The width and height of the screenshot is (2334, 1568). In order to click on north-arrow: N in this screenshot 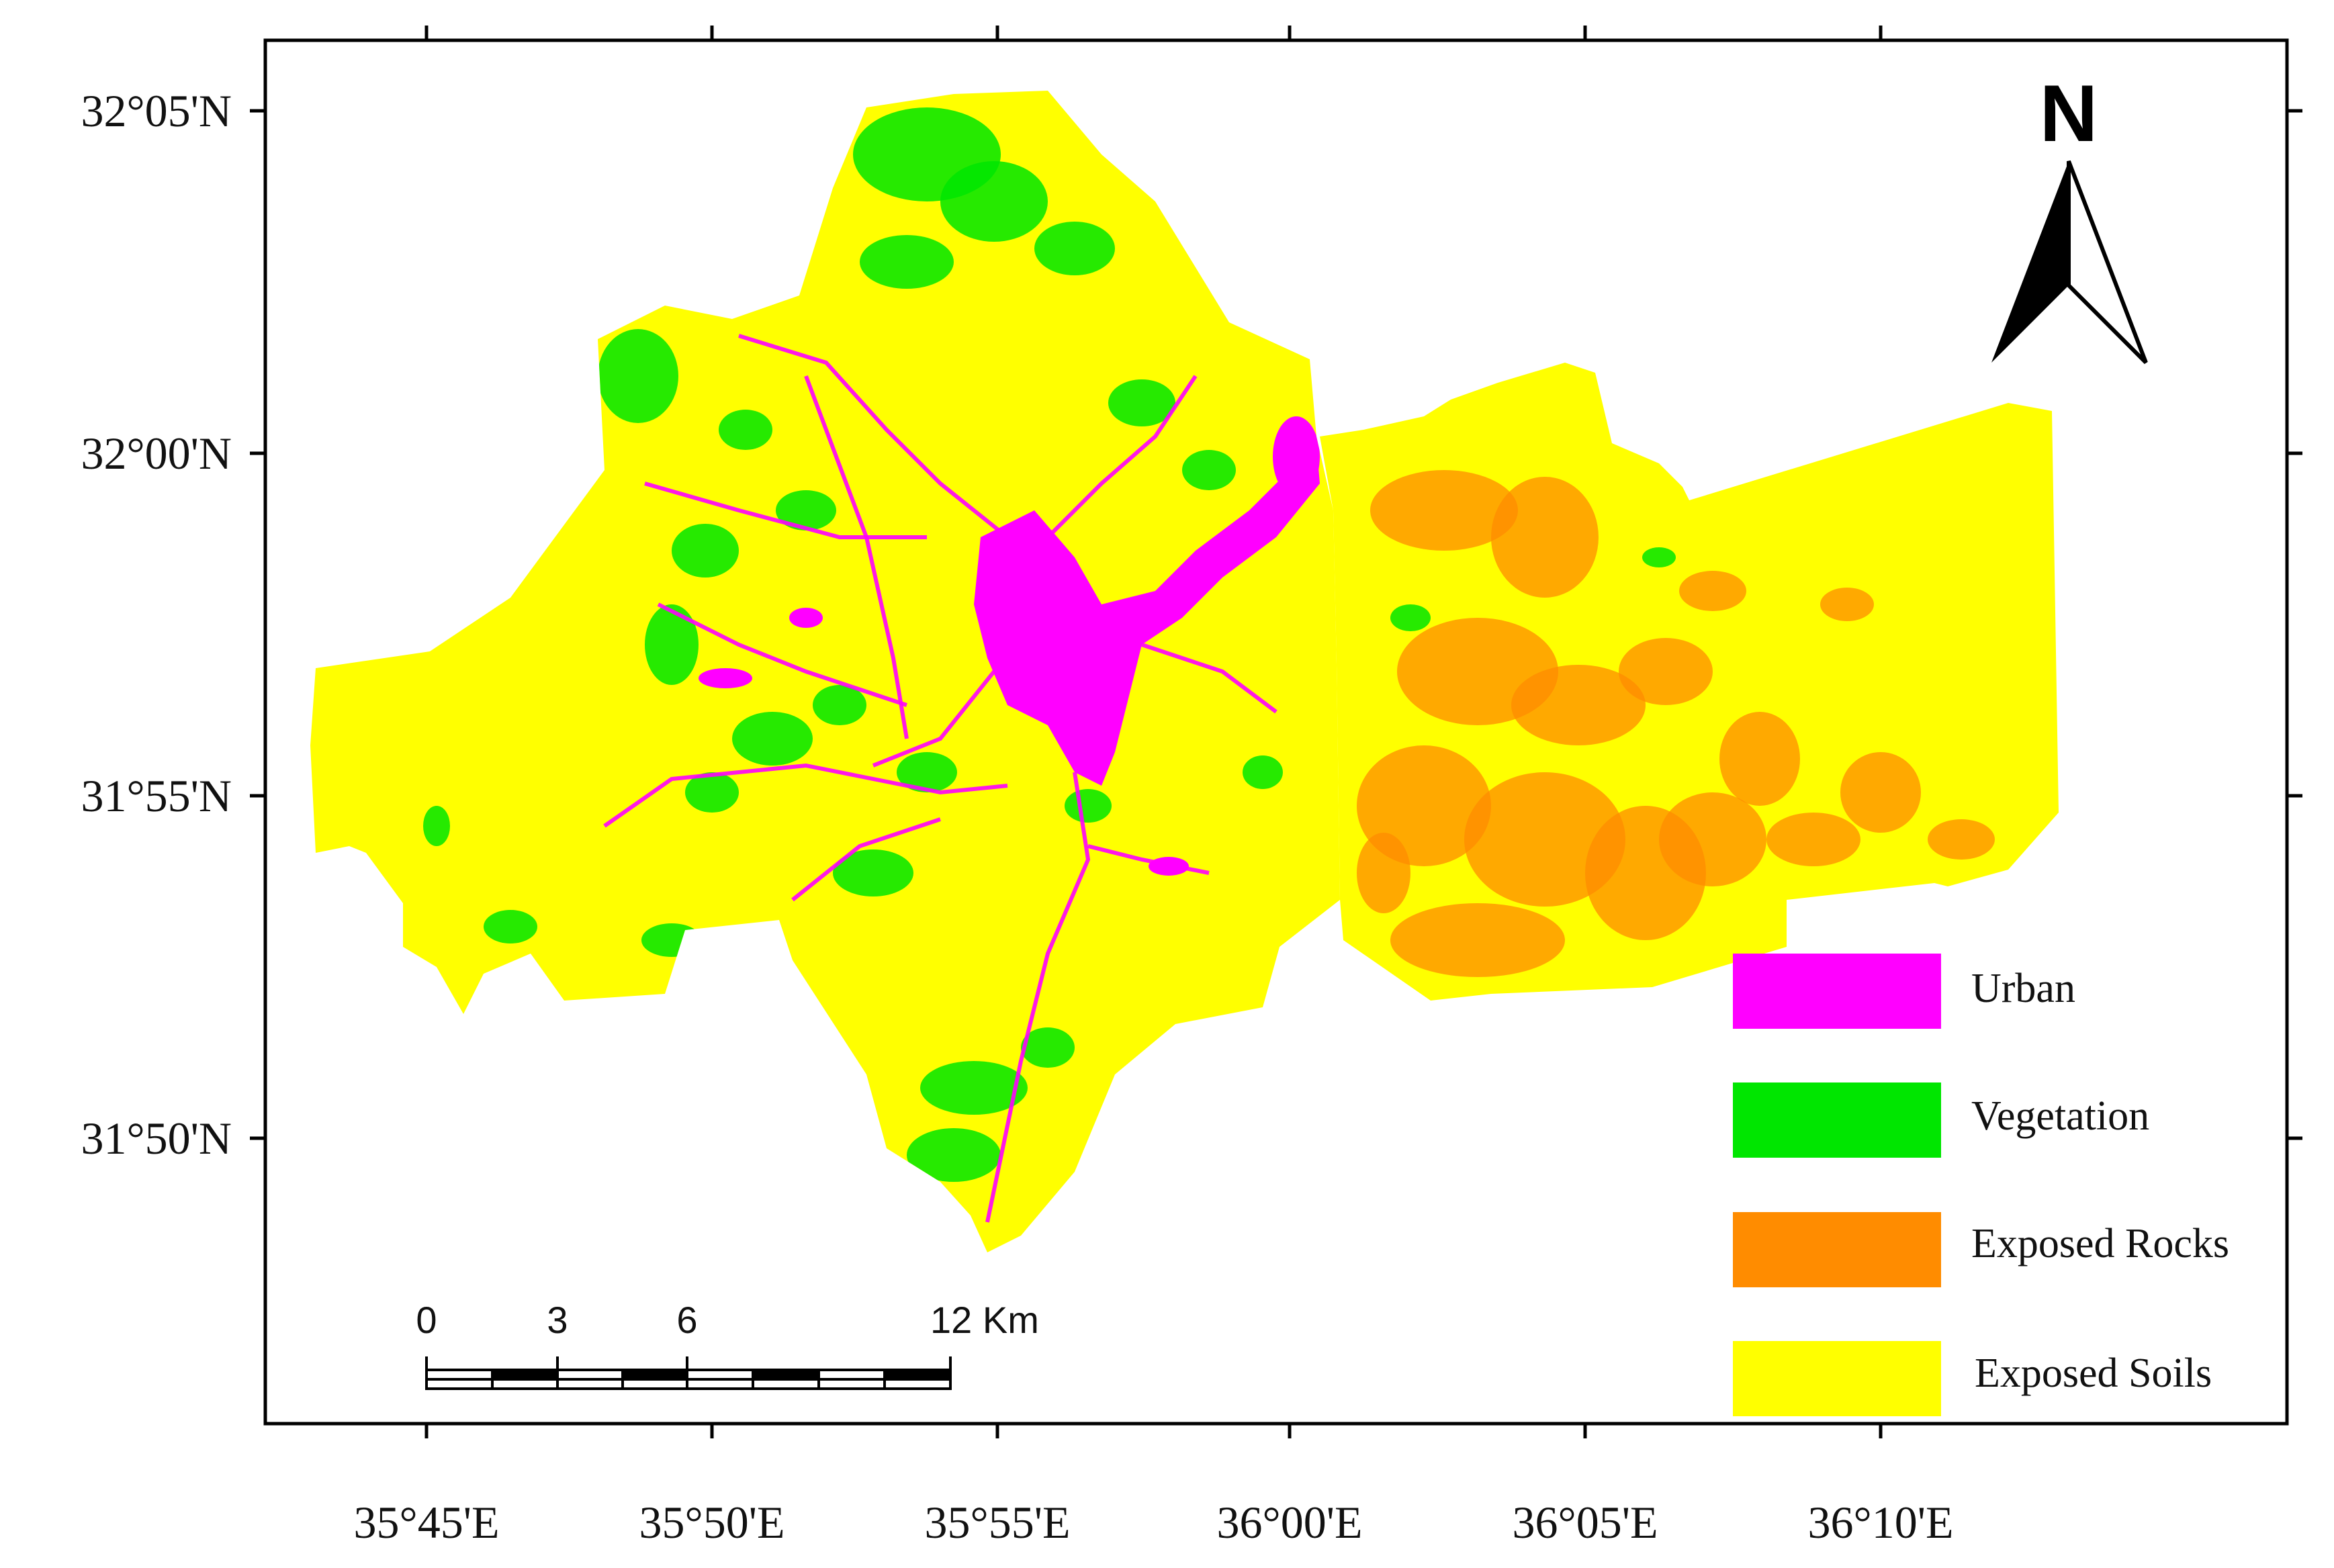, I will do `click(2069, 216)`.